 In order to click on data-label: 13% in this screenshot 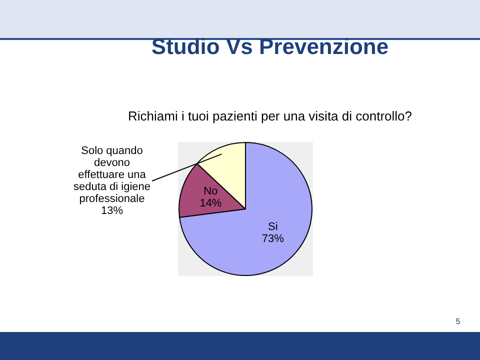, I will do `click(112, 211)`.